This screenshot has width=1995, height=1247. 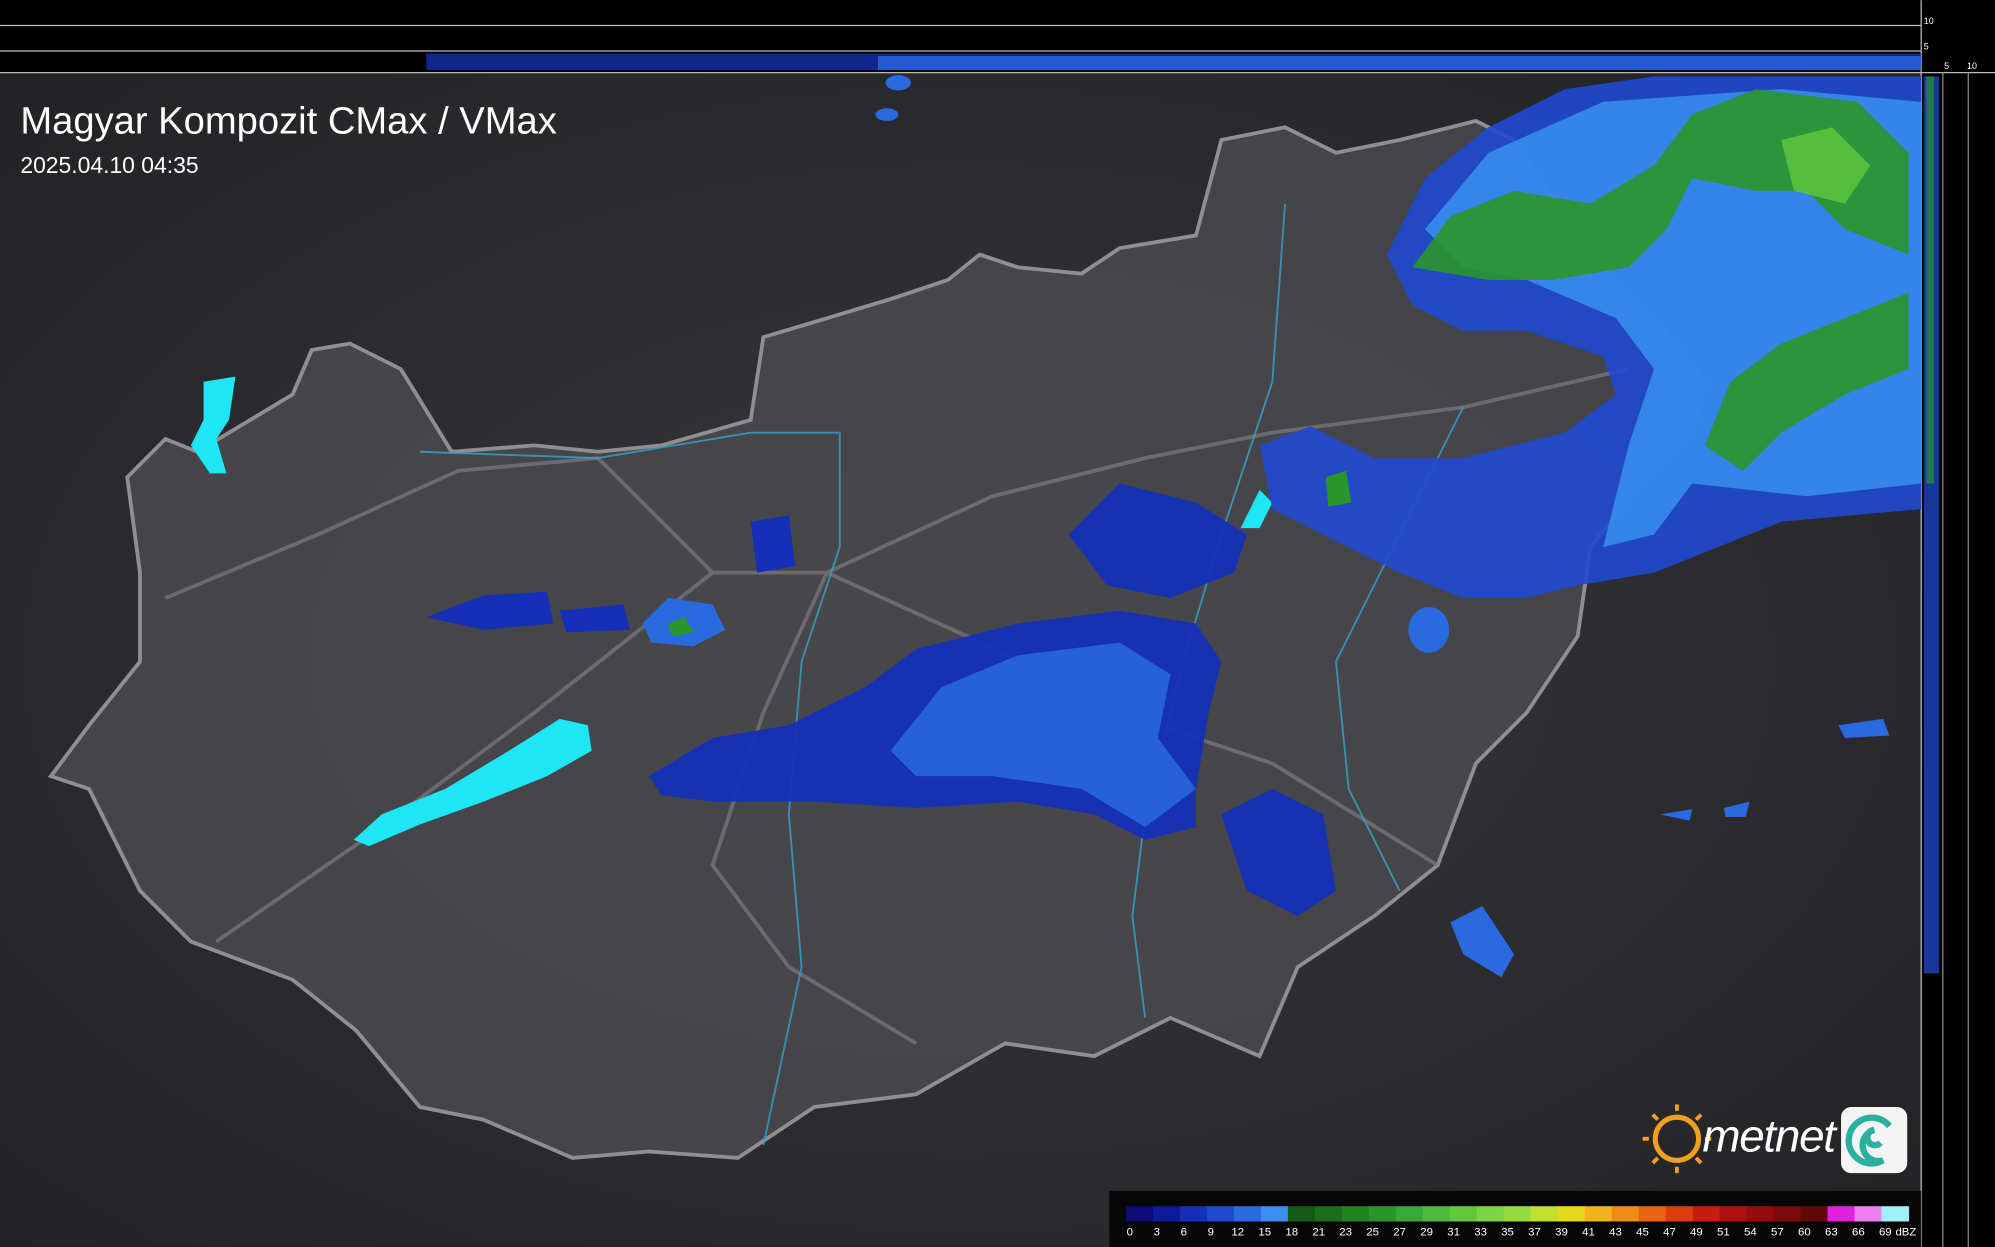 I want to click on logo: metnet, so click(x=1775, y=1139).